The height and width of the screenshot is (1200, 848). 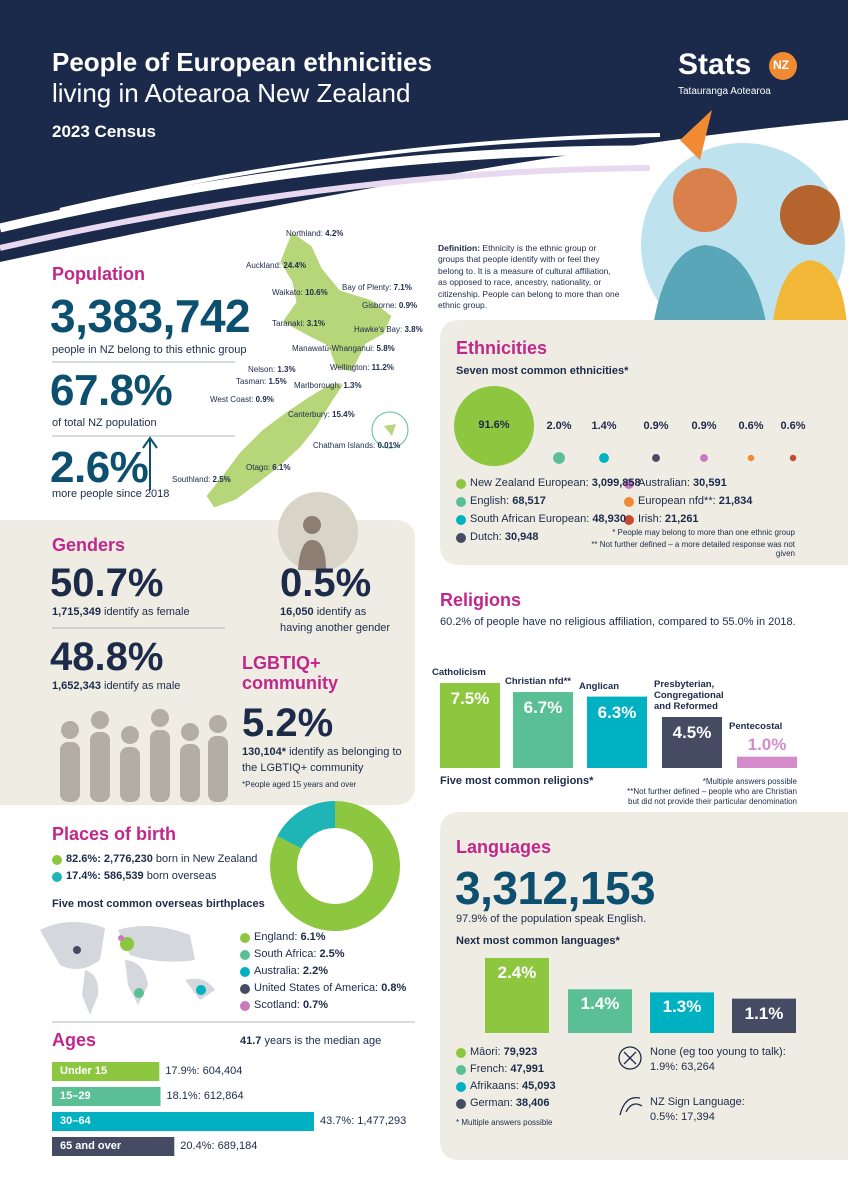 I want to click on categories: Māori:, so click(x=485, y=1052).